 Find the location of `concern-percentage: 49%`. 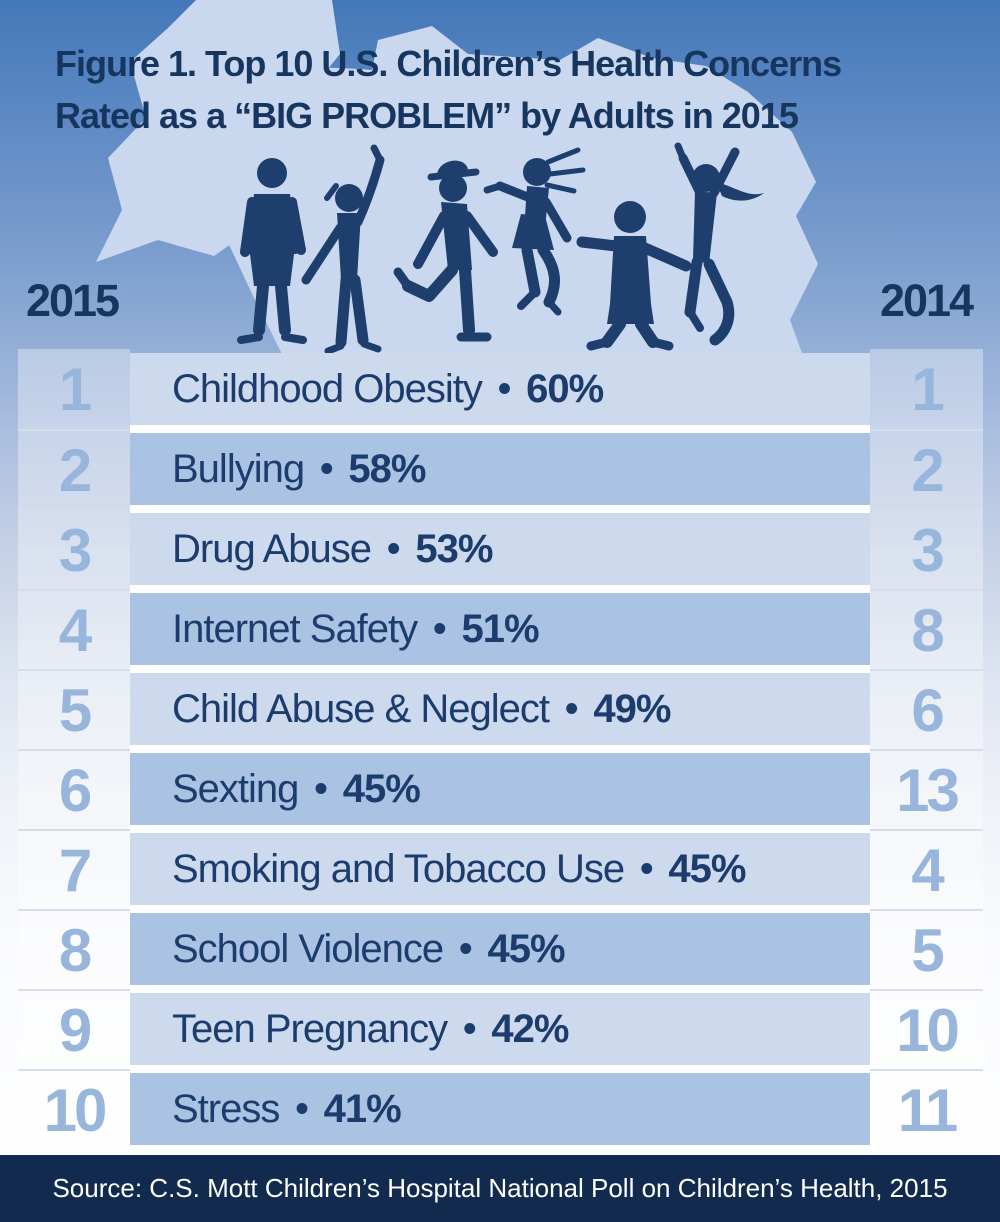

concern-percentage: 49% is located at coordinates (632, 708).